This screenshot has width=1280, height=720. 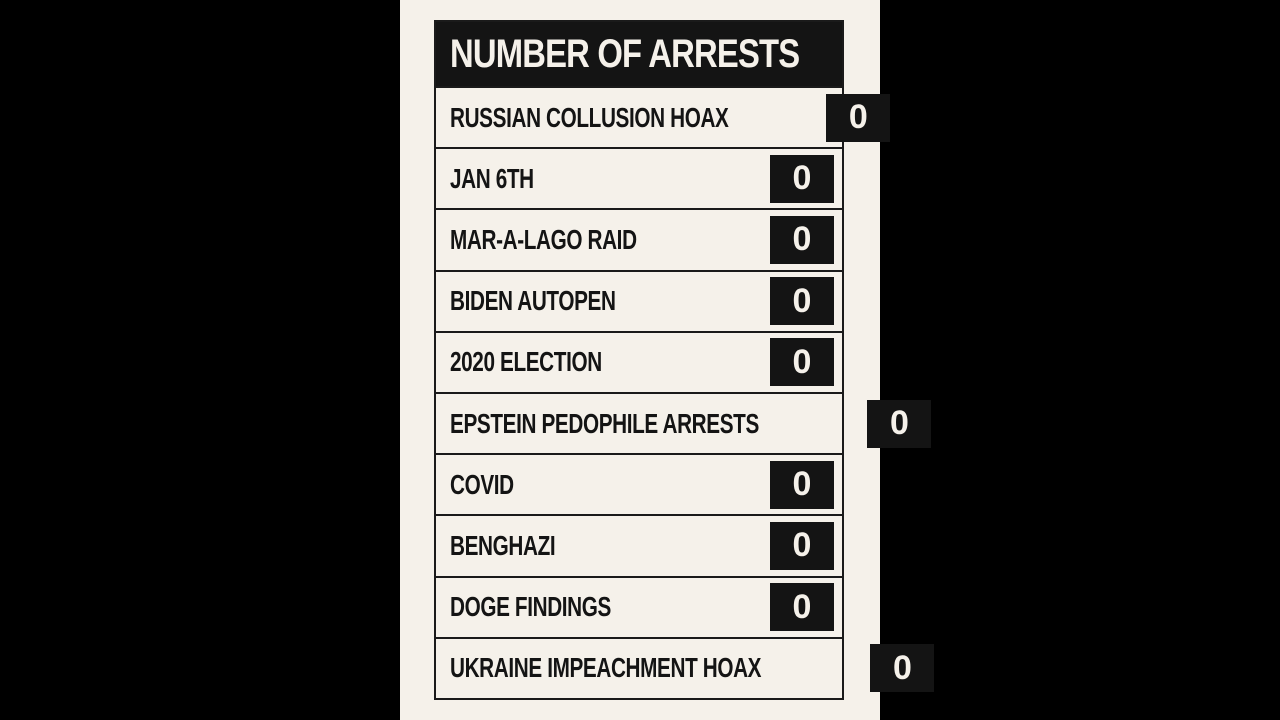 I want to click on table-row: JAN 6TH 0, so click(x=639, y=177).